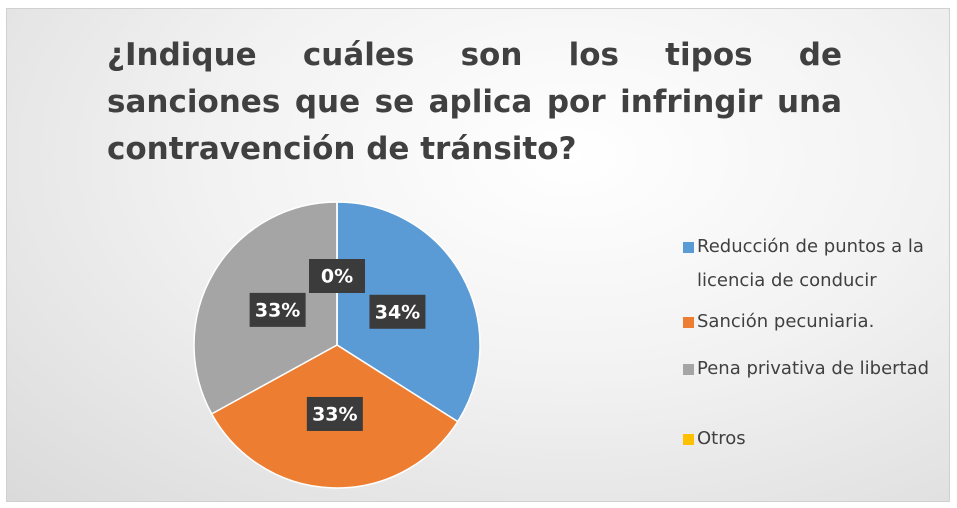 Image resolution: width=957 pixels, height=508 pixels. Describe the element at coordinates (813, 368) in the screenshot. I see `legend-label: Pena privativa de libertad` at that location.